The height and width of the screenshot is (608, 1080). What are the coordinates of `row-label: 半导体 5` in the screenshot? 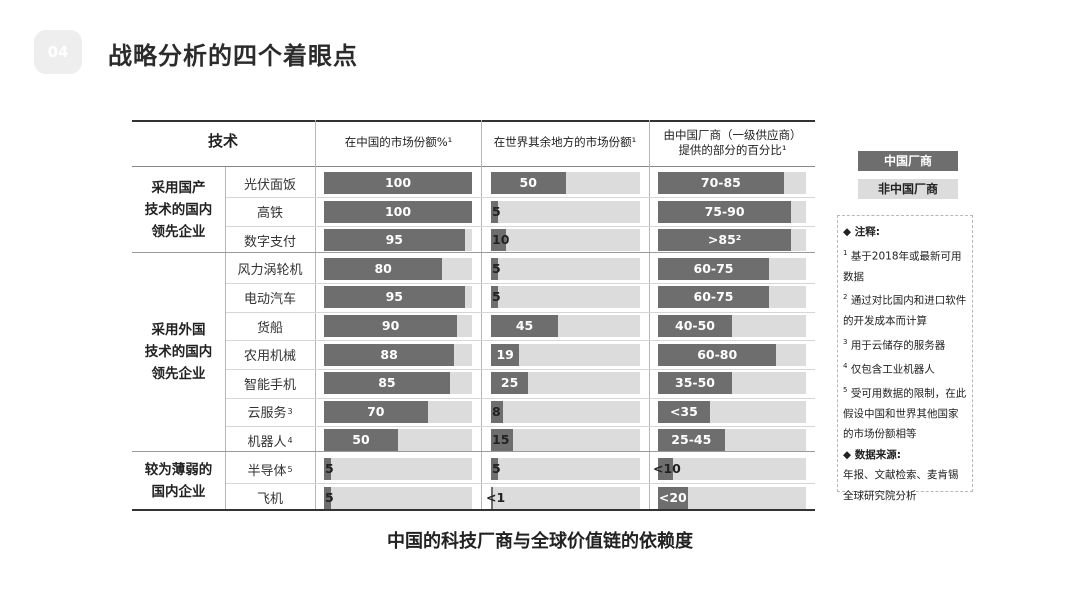 It's located at (270, 469).